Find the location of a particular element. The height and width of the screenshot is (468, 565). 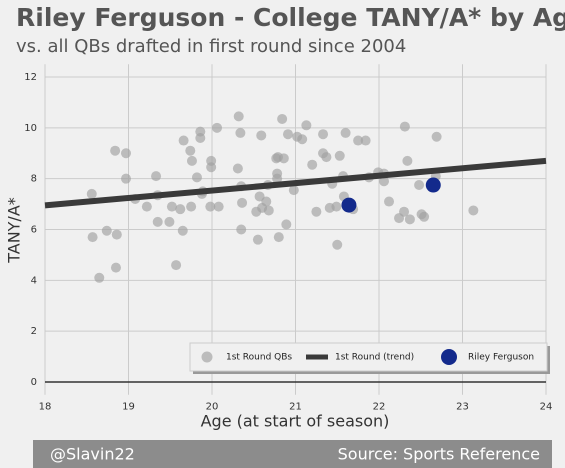

y-tick-label: 4 is located at coordinates (34, 280).